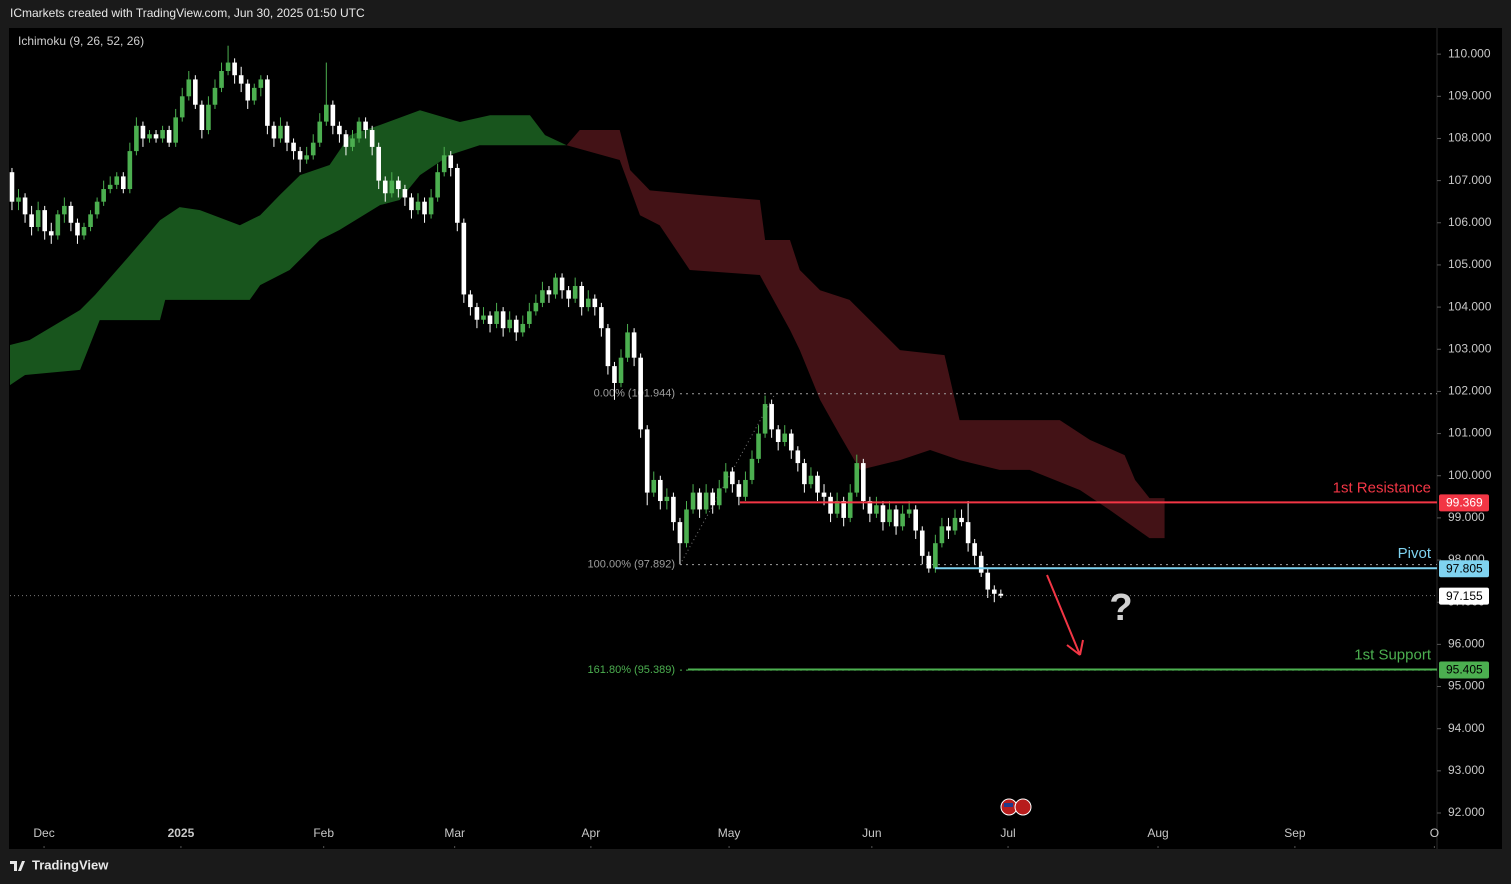 The image size is (1511, 884). I want to click on x-tick-label: Apr, so click(591, 833).